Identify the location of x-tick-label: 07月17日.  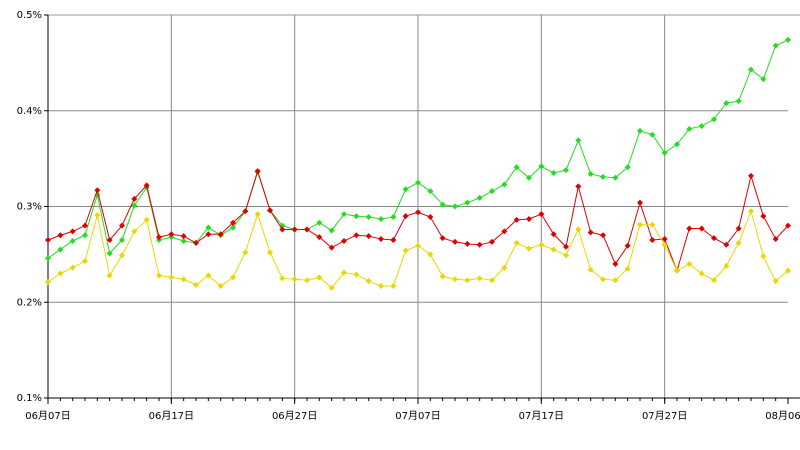
(541, 416).